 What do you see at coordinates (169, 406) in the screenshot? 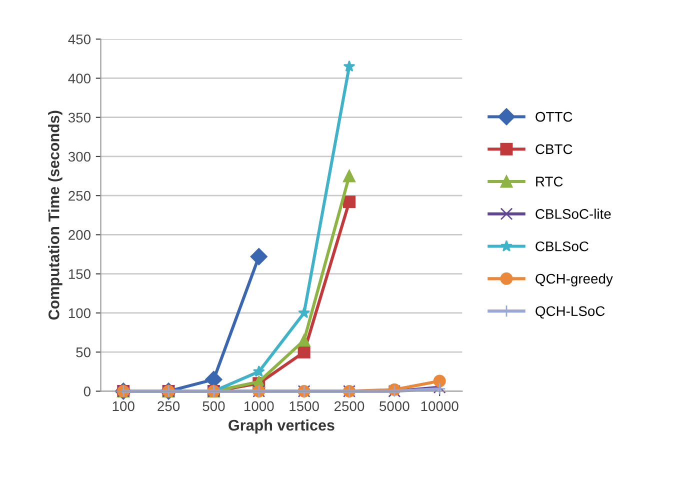
I see `x-tick-label: 250` at bounding box center [169, 406].